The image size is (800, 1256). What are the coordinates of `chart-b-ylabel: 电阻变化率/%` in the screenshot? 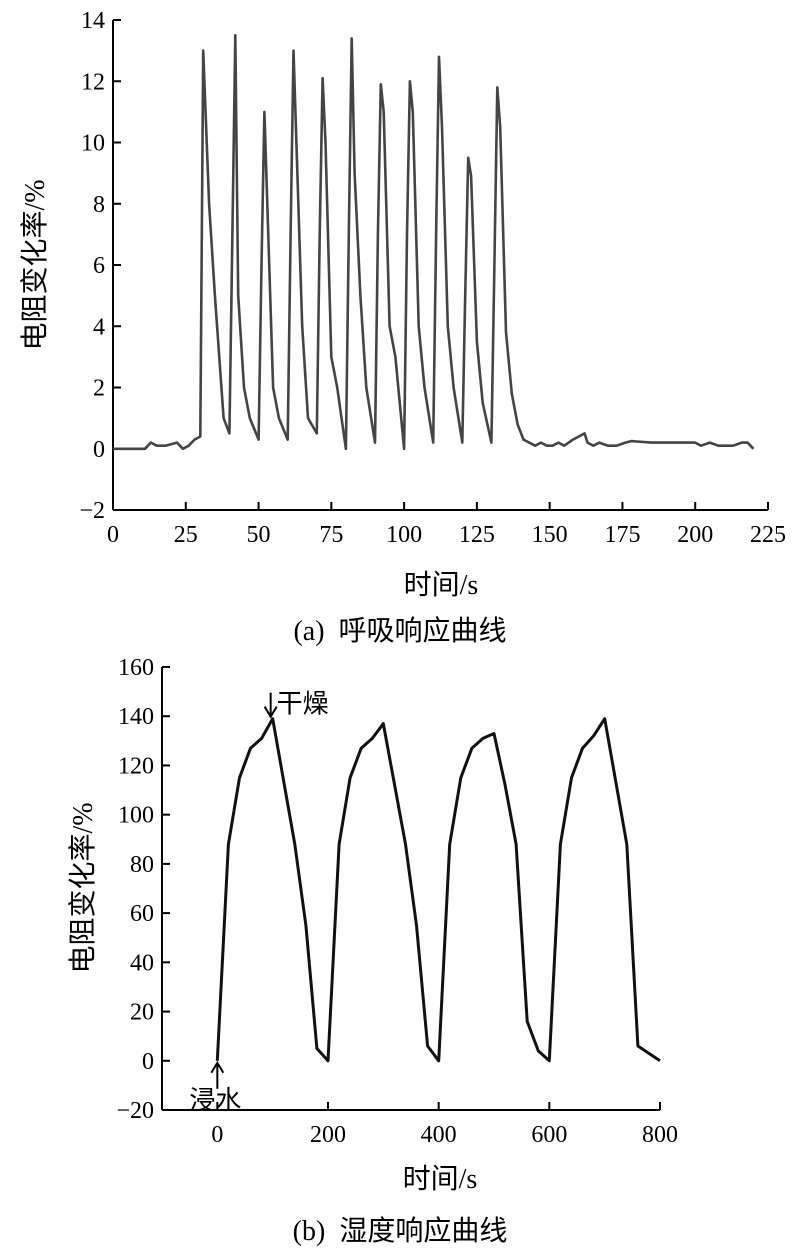 It's located at (83, 887).